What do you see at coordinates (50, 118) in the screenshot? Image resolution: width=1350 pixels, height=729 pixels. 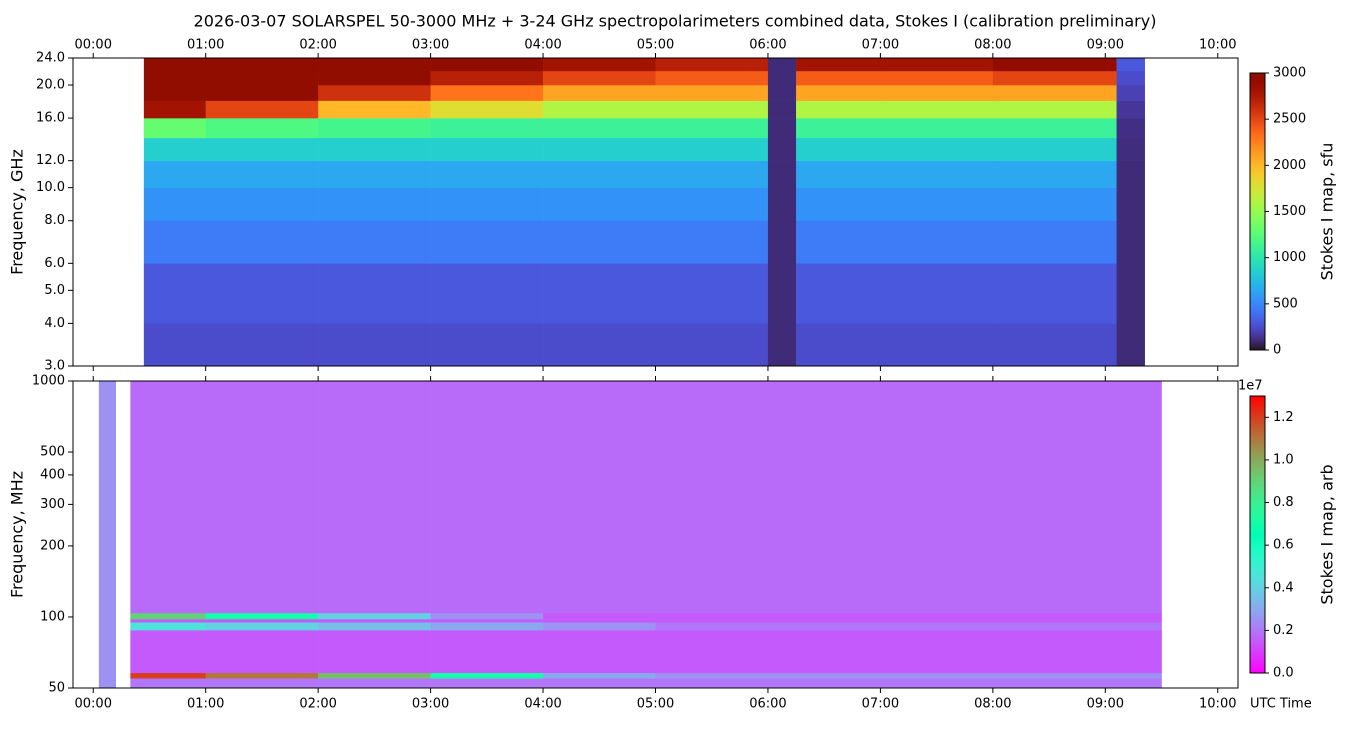 I see `y-tick-label: 16.0` at bounding box center [50, 118].